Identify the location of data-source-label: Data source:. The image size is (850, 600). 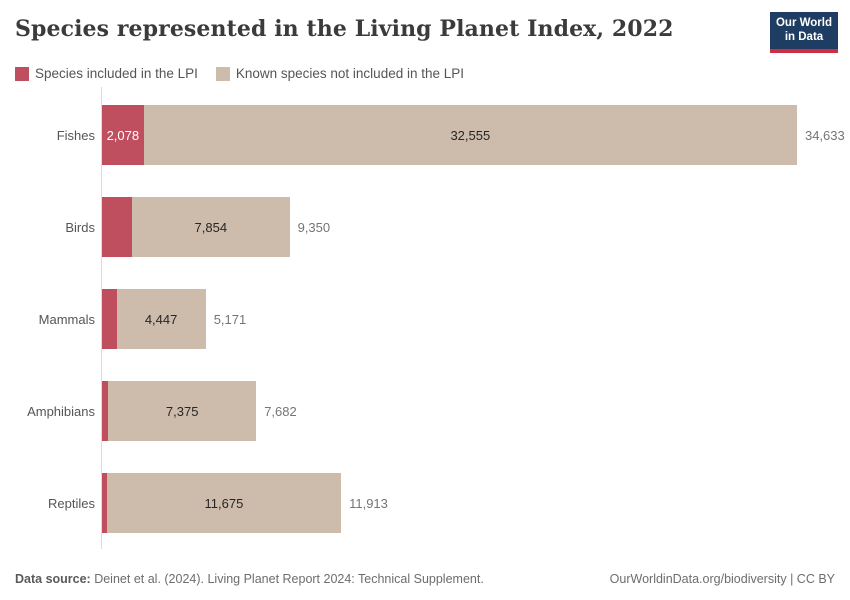
(53, 579).